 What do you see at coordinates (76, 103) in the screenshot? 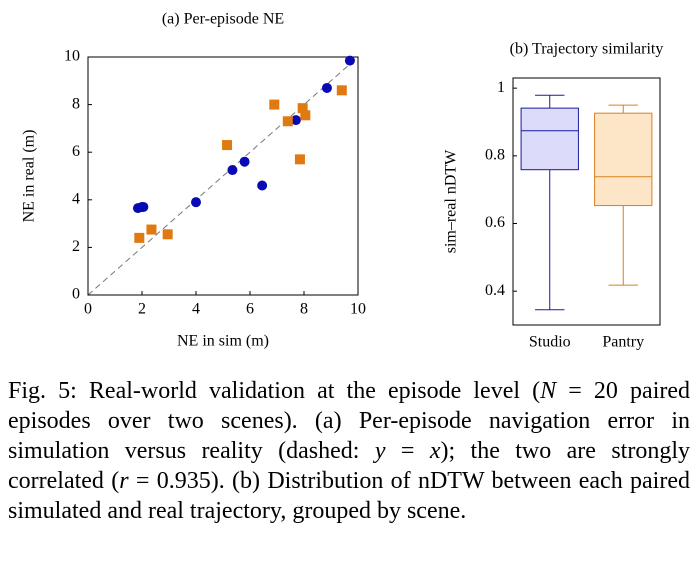
I see `y-tick-label: 8` at bounding box center [76, 103].